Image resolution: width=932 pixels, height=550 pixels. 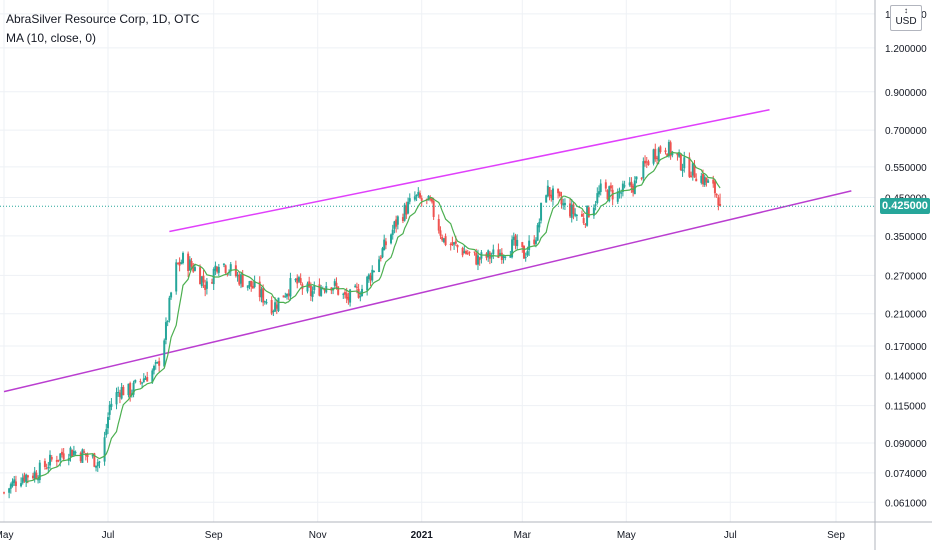 What do you see at coordinates (469, 170) in the screenshot?
I see `trendline-upper` at bounding box center [469, 170].